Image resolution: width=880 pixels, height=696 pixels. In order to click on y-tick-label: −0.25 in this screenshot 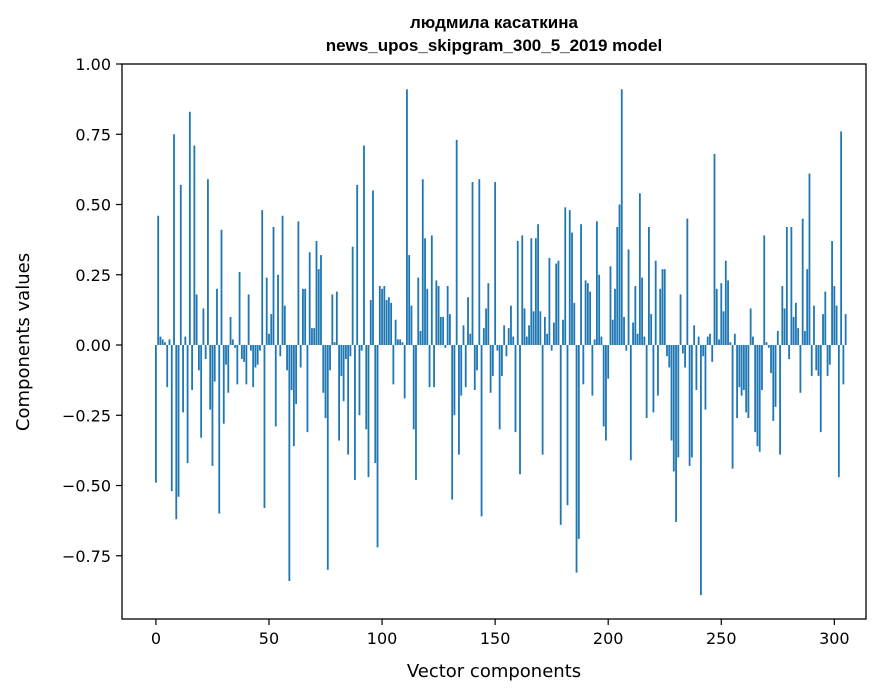, I will do `click(86, 415)`.